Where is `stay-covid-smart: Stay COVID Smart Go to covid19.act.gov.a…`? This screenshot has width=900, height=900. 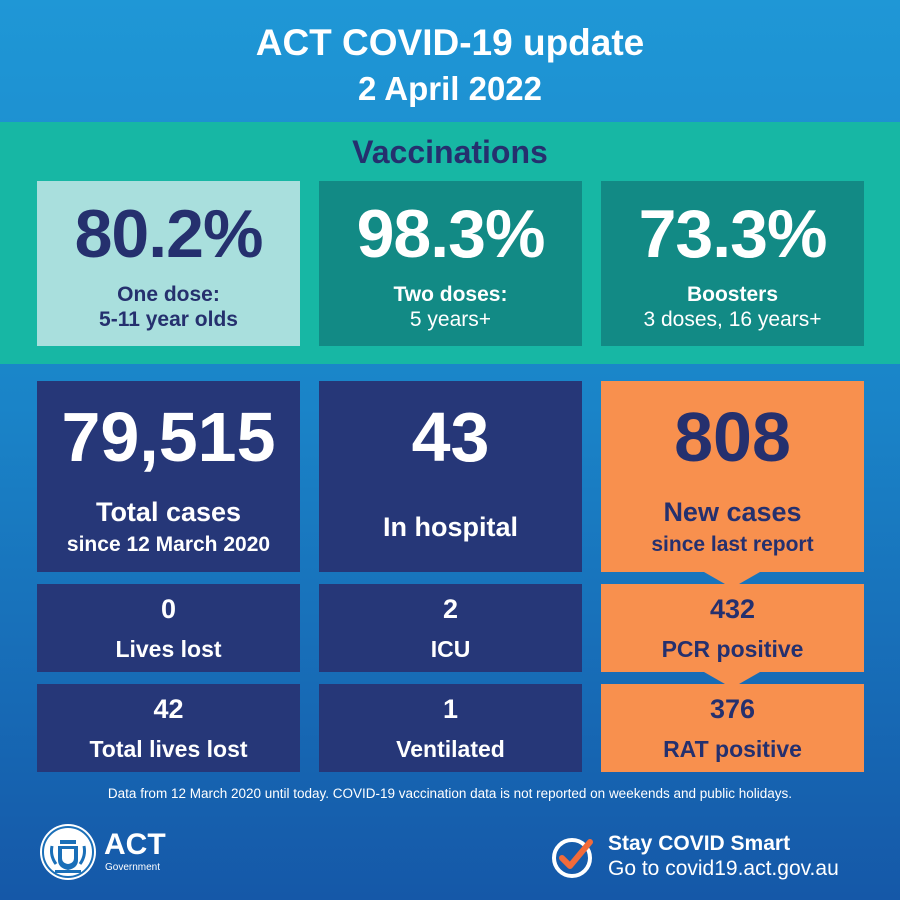 stay-covid-smart: Stay COVID Smart Go to covid19.act.gov.a… is located at coordinates (715, 858).